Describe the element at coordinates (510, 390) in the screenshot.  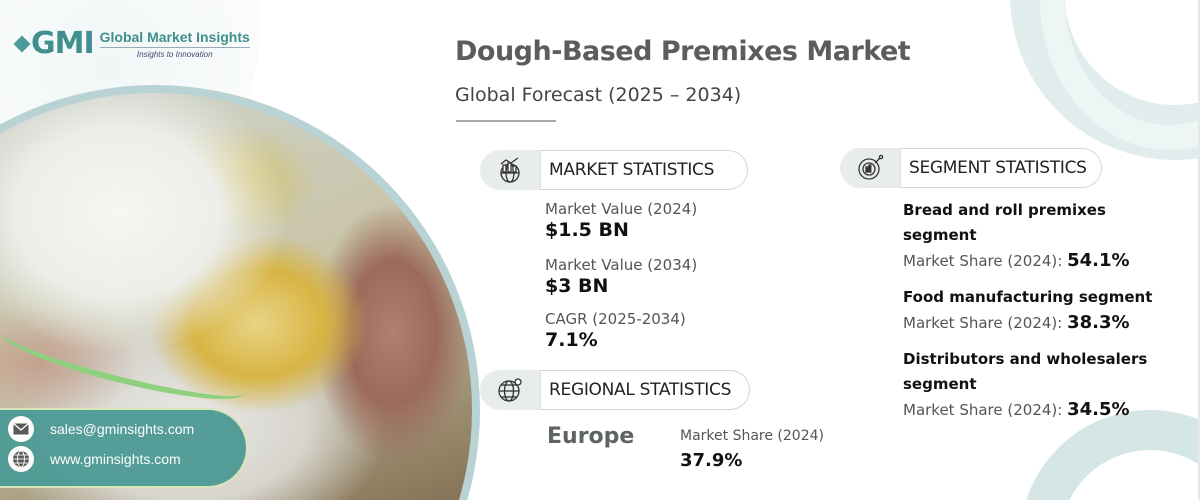
I see `globe-pin-icon` at that location.